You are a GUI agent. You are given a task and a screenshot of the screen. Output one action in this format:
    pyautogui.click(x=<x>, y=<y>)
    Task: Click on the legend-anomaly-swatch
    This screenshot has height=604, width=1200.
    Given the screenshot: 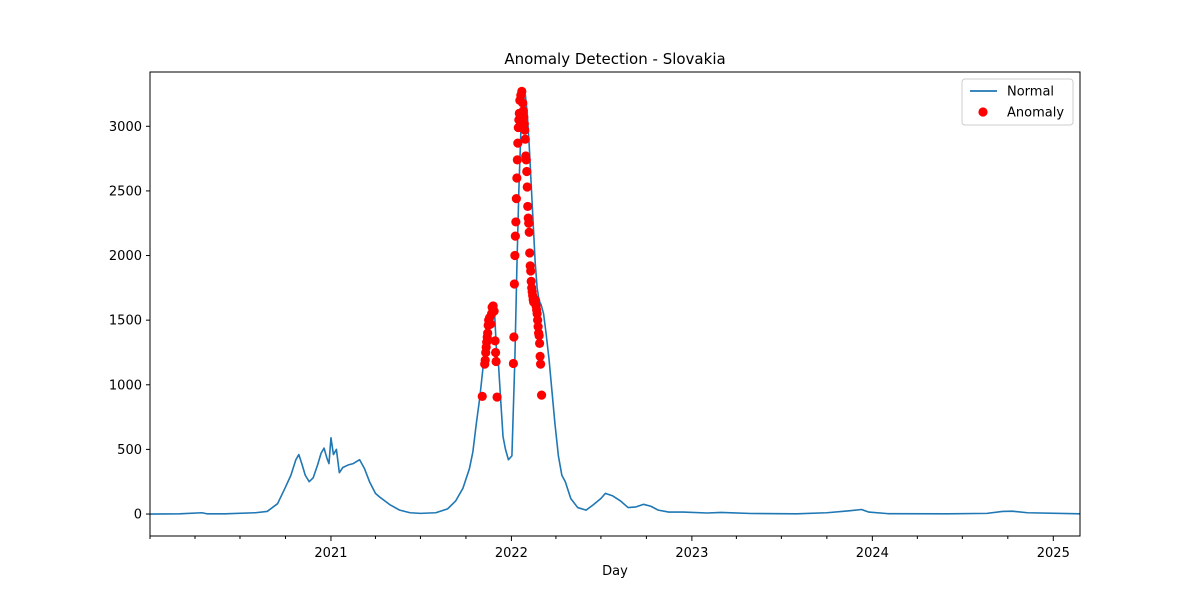 What is the action you would take?
    pyautogui.click(x=983, y=112)
    